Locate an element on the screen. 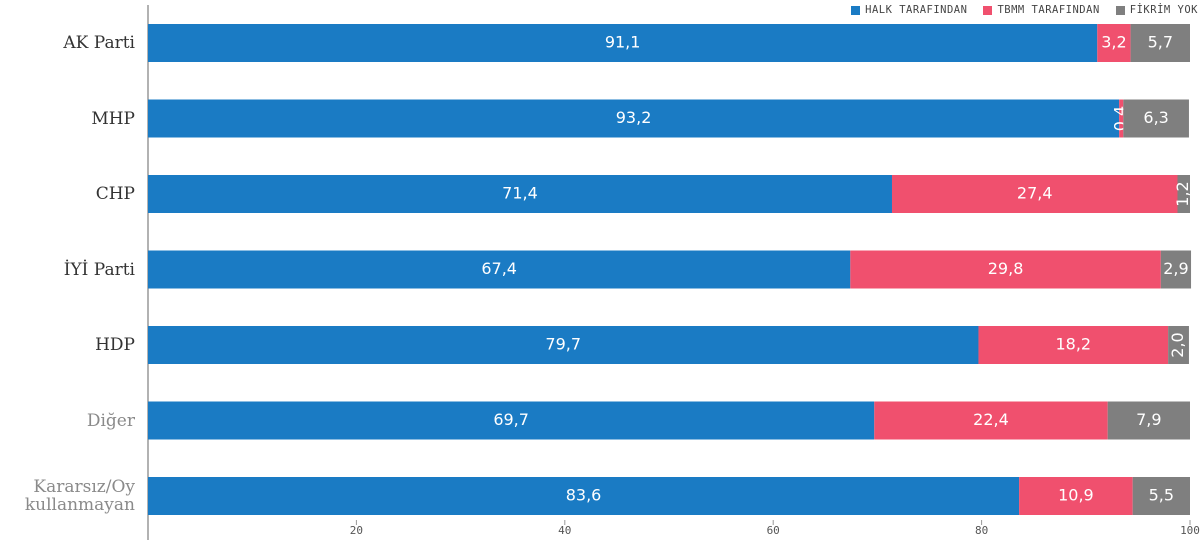 The image size is (1200, 542). value-label: 29,8 is located at coordinates (1006, 268).